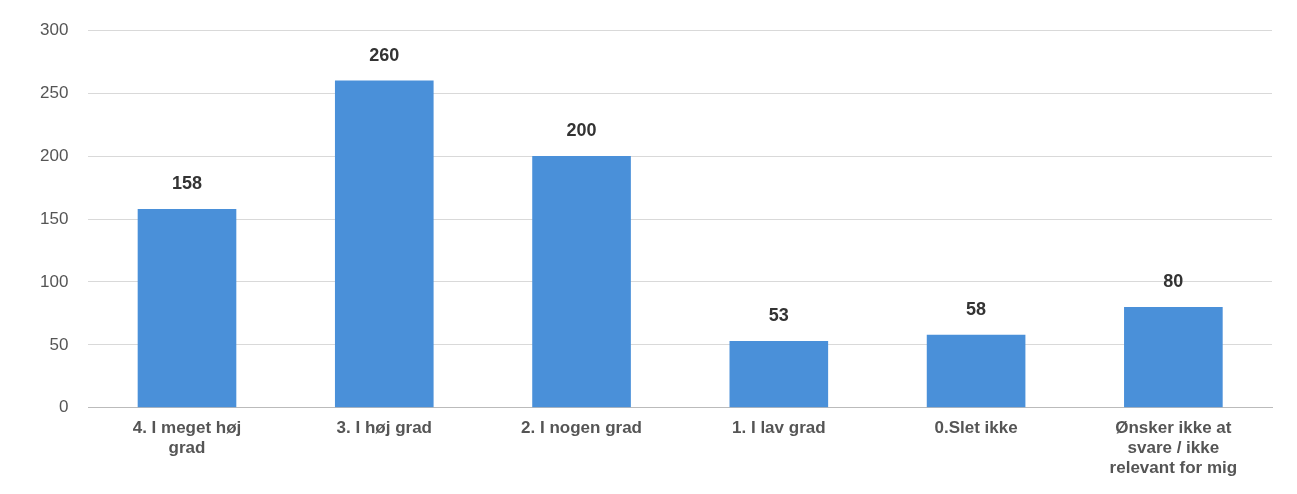 This screenshot has height=494, width=1297. I want to click on y-tick-label: 50, so click(59, 344).